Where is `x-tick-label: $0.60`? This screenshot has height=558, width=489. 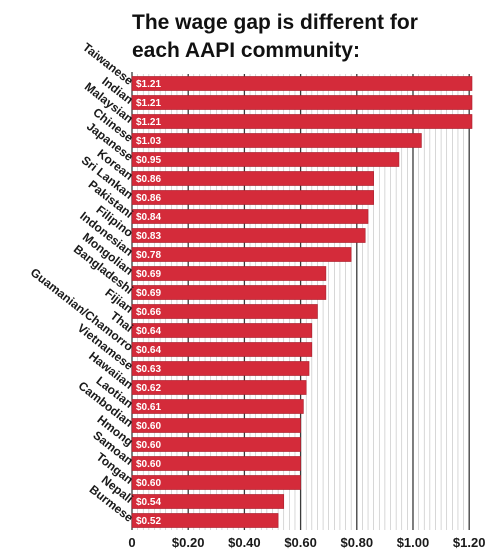
x-tick-label: $0.60 is located at coordinates (300, 542).